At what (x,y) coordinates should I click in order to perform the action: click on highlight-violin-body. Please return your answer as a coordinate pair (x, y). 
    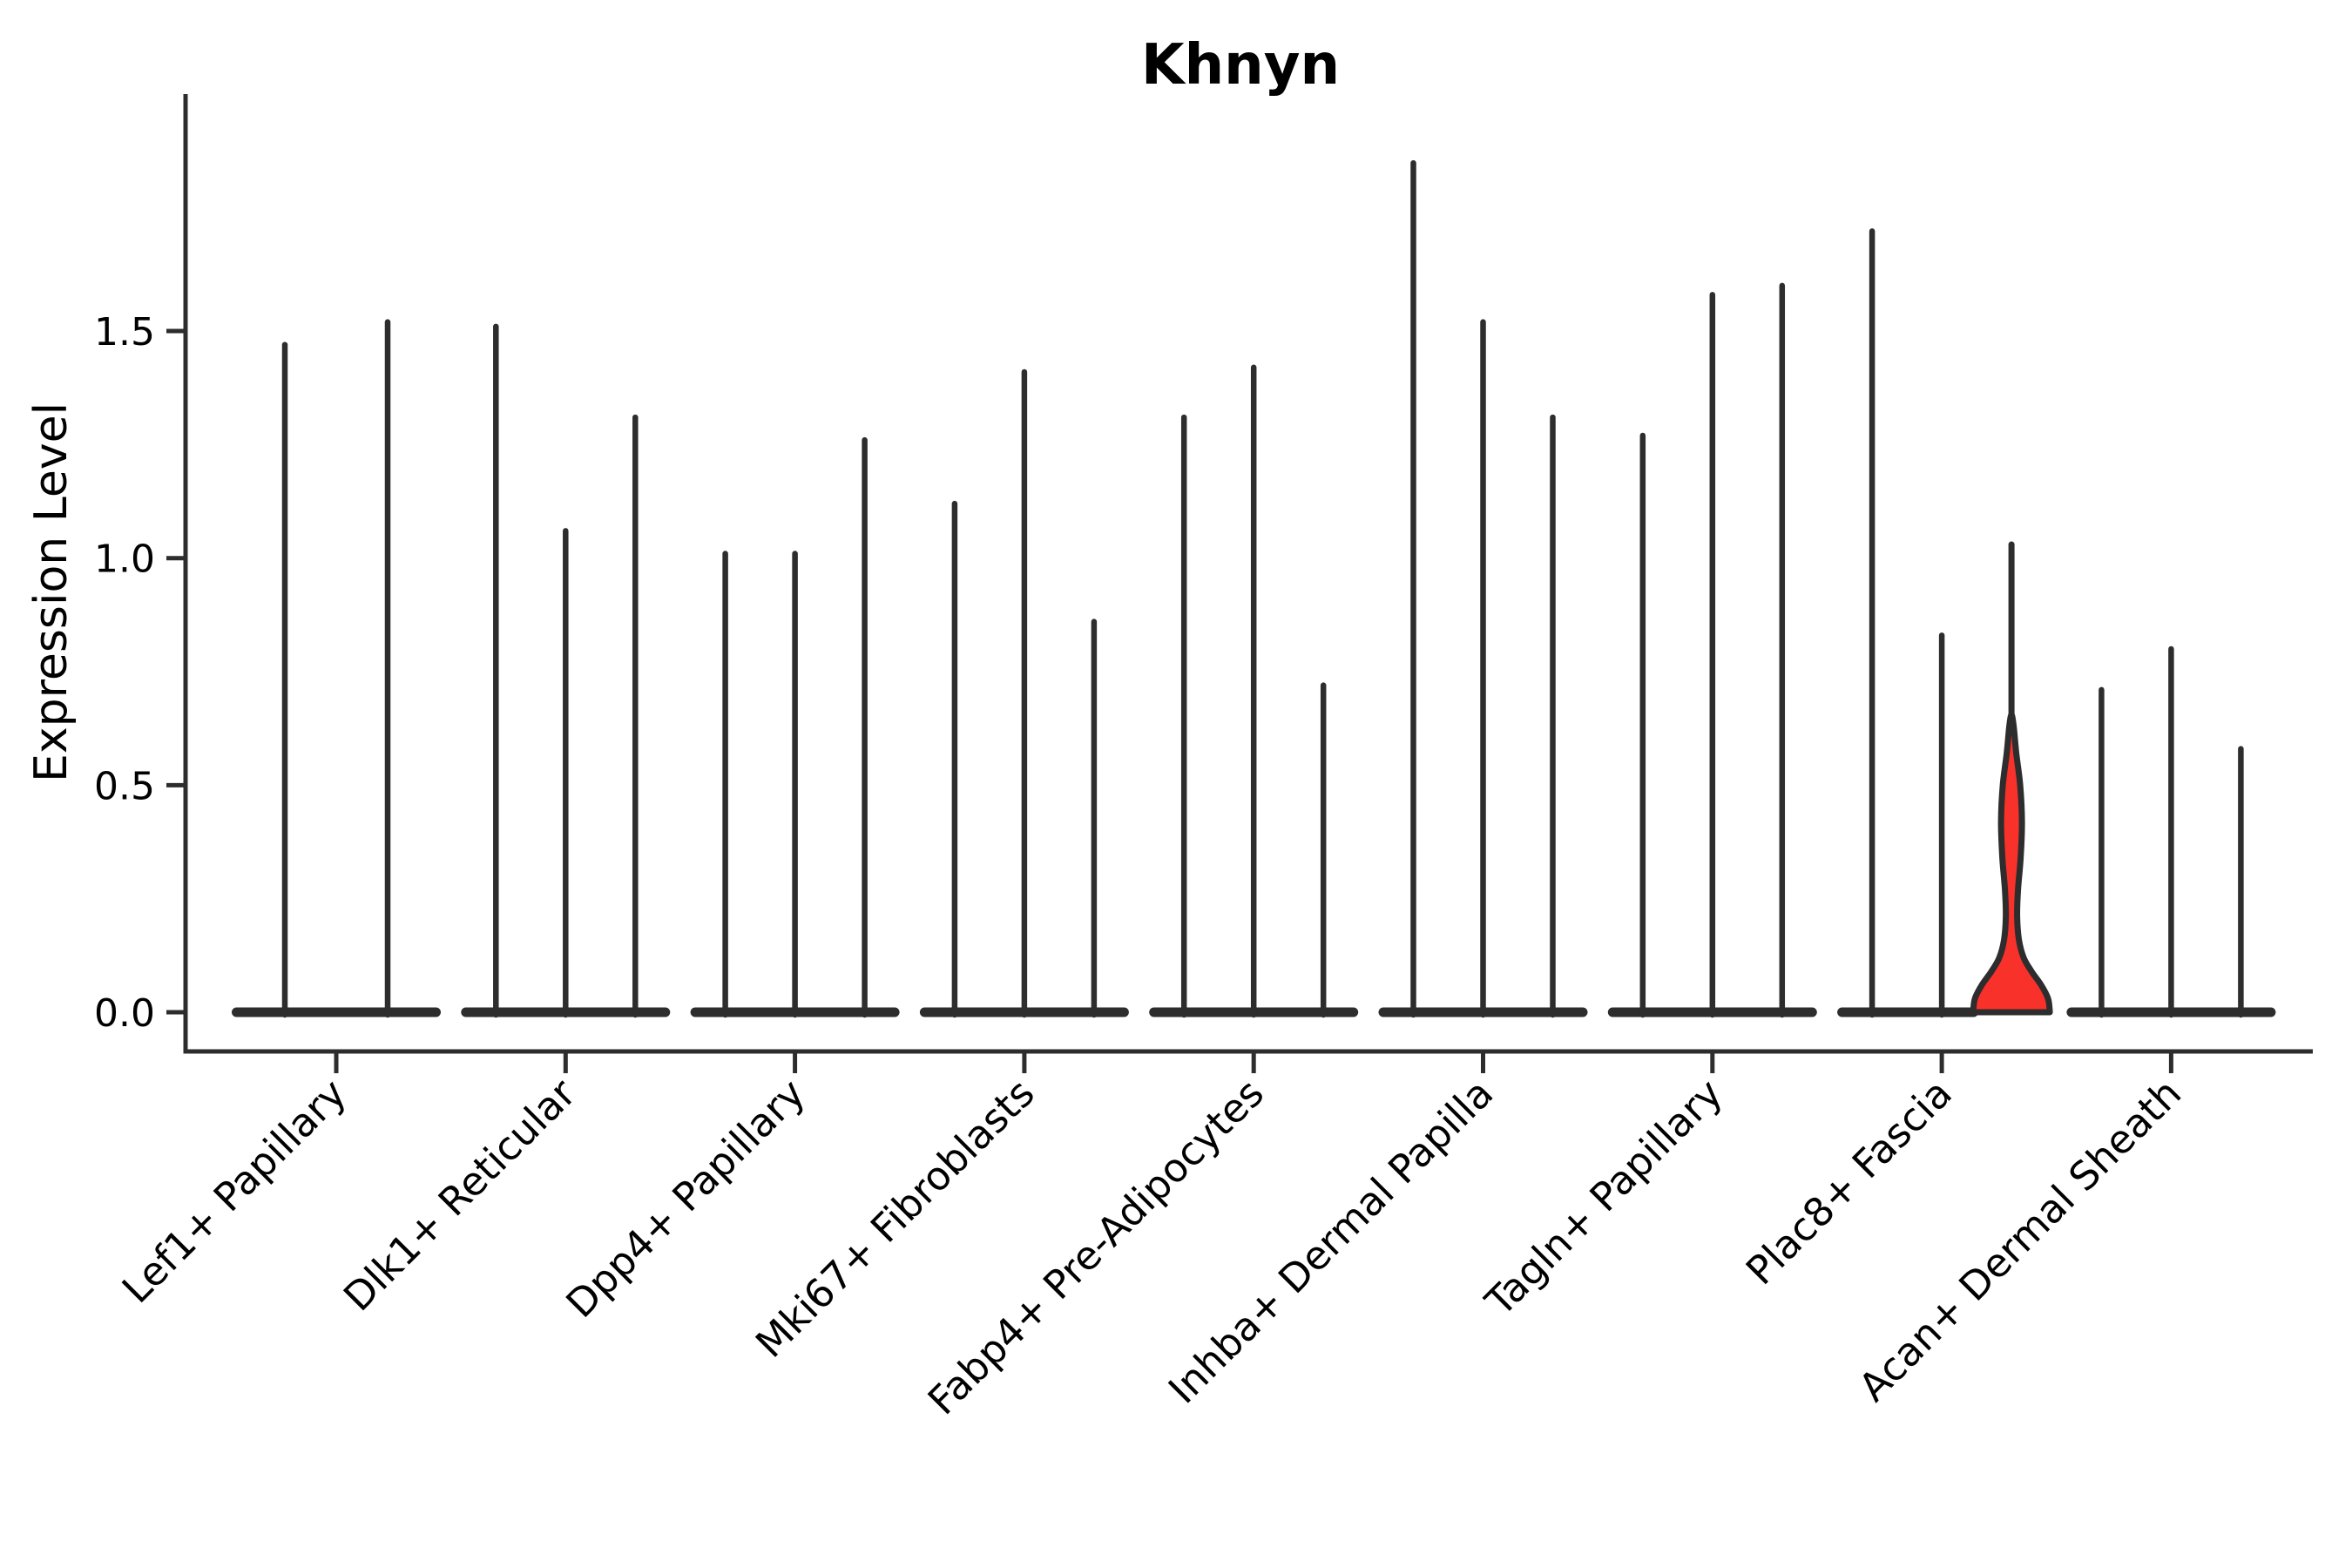
    Looking at the image, I should click on (2012, 864).